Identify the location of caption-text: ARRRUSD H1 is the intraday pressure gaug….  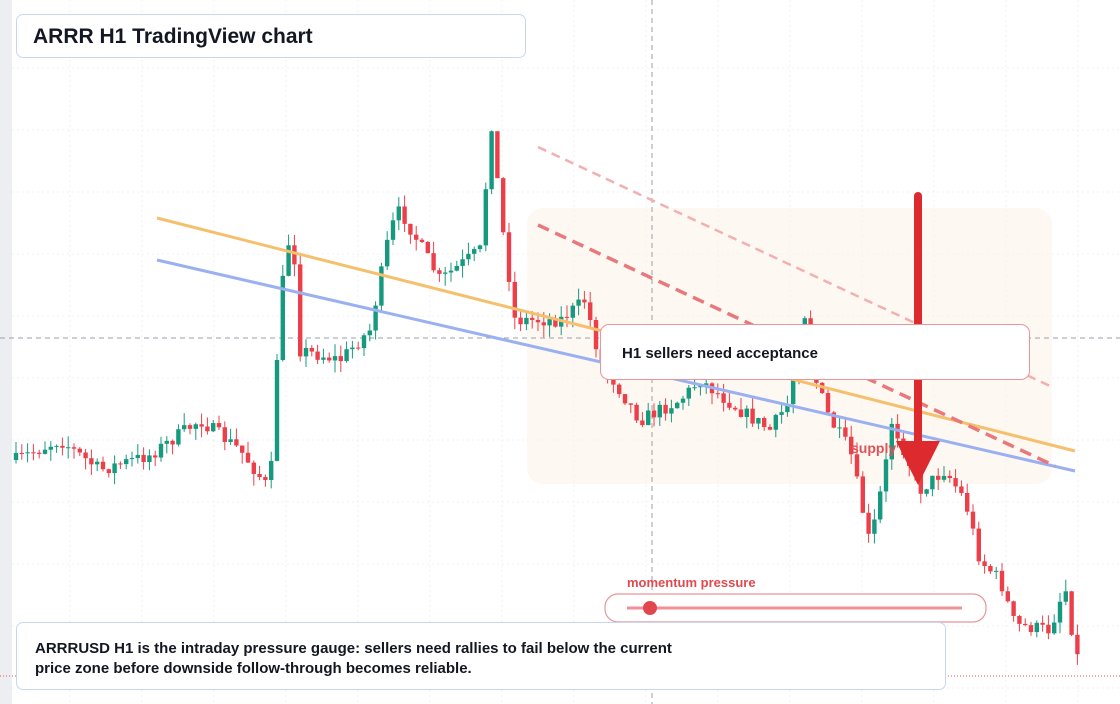
(353, 658).